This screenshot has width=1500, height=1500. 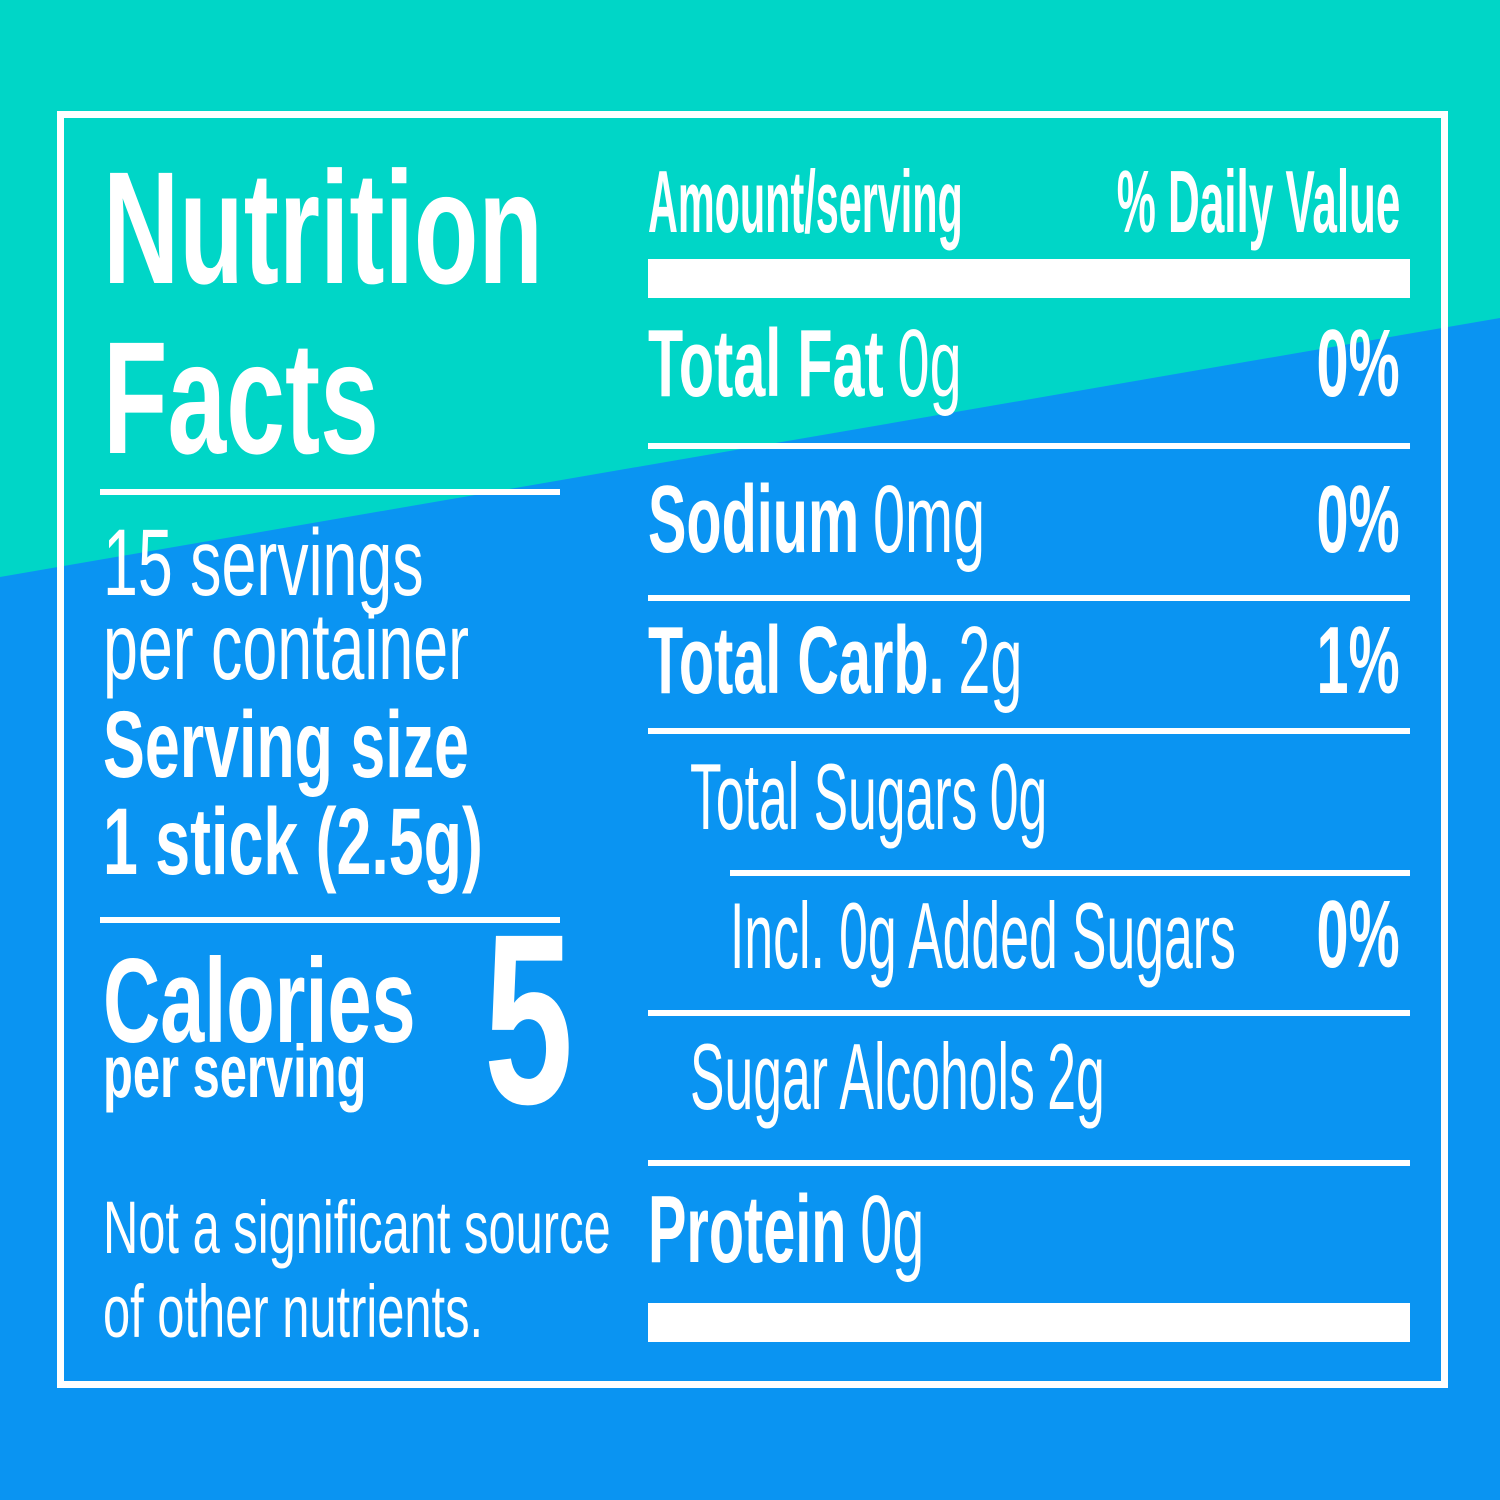 What do you see at coordinates (241, 397) in the screenshot?
I see `title-line-2: Facts` at bounding box center [241, 397].